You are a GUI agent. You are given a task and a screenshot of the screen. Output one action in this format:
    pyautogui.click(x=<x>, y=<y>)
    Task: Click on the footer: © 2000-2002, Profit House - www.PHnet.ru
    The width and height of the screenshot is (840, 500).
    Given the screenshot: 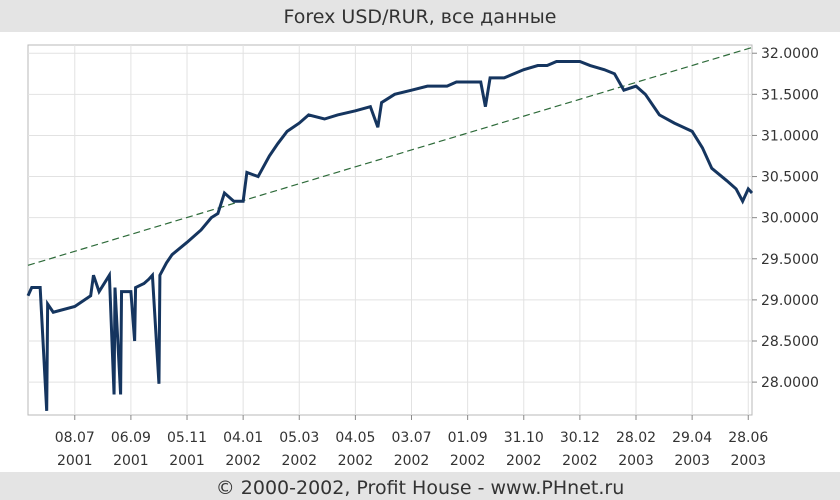 What is the action you would take?
    pyautogui.click(x=420, y=488)
    